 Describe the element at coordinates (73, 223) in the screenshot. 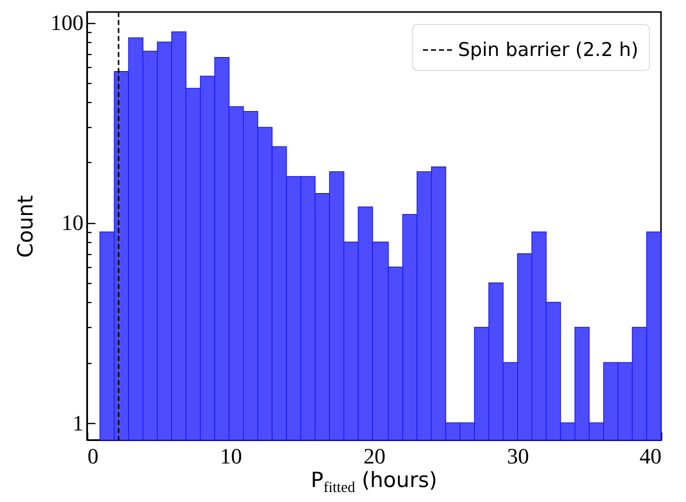

I see `y-tick-label: 10` at that location.